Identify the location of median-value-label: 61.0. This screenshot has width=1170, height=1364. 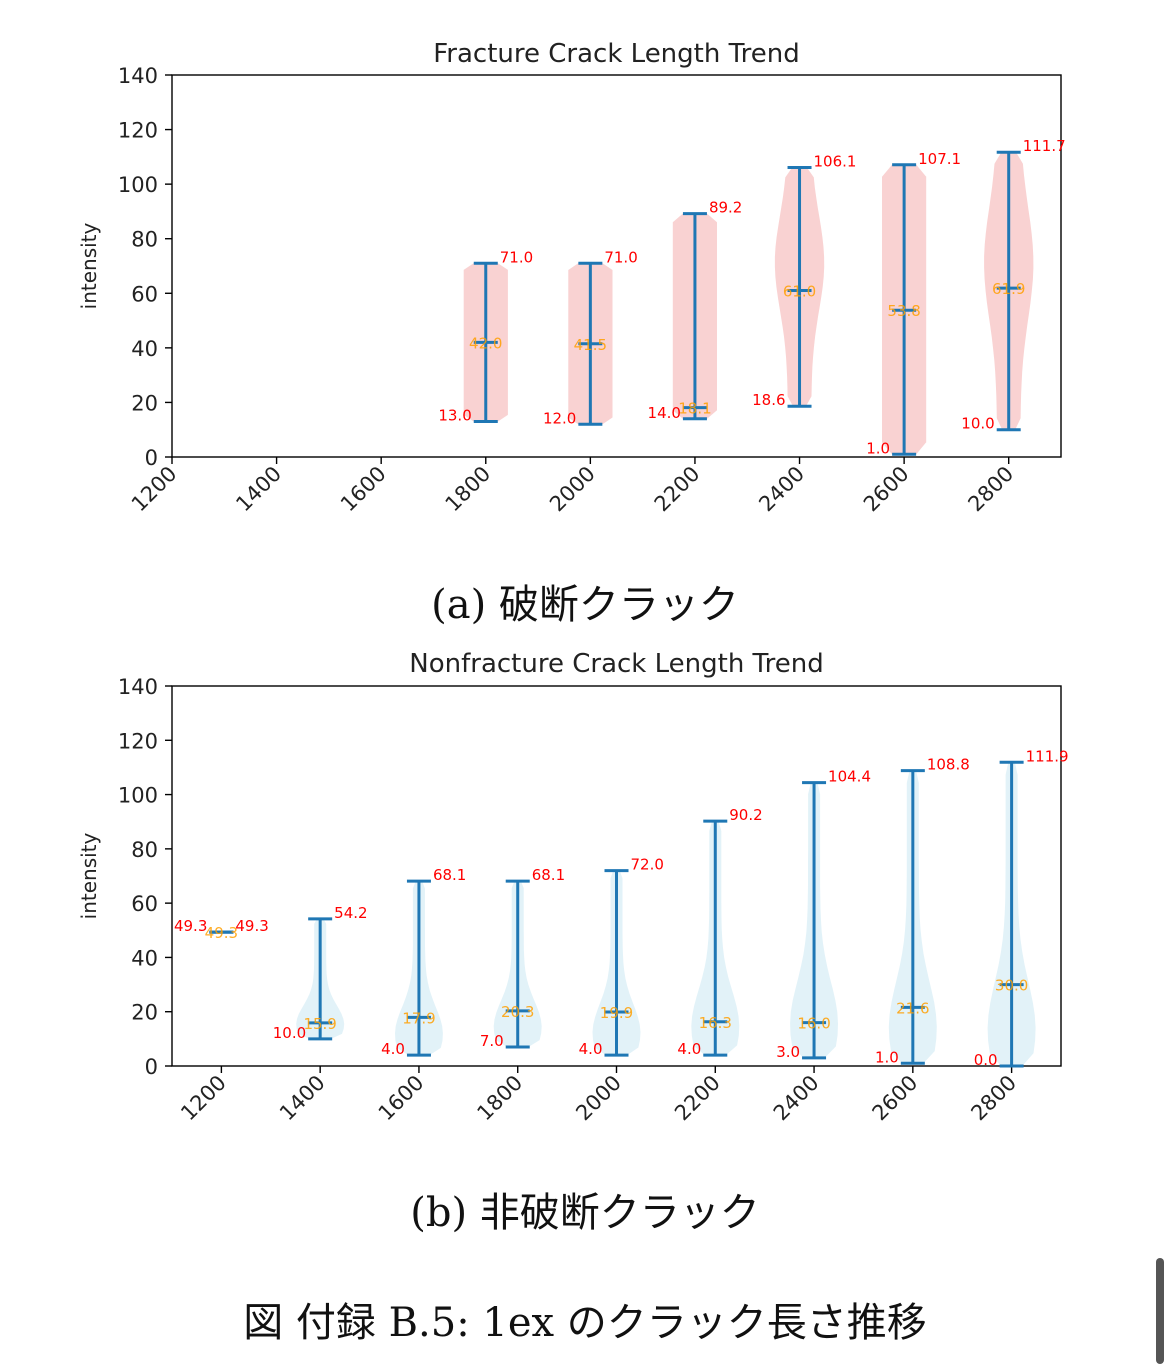
(799, 292).